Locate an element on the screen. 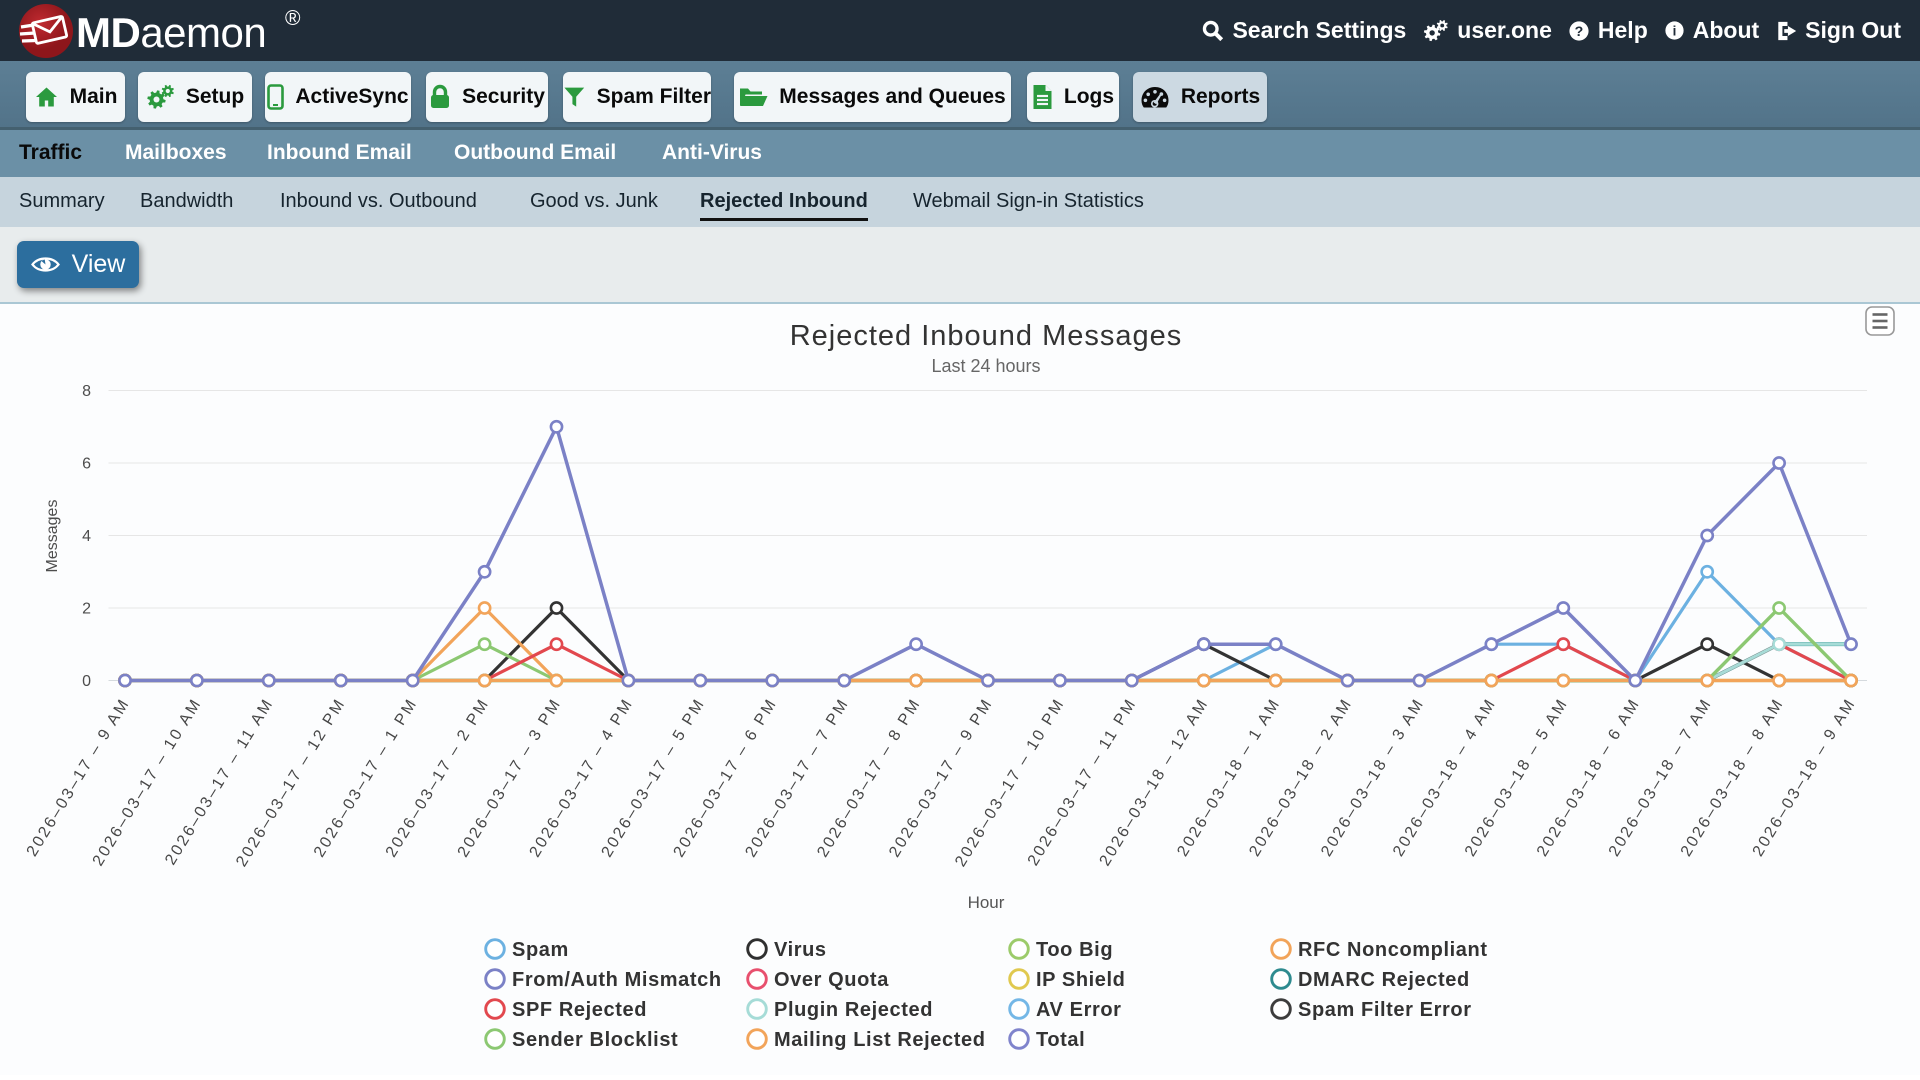 This screenshot has width=1920, height=1080. svg-text: Last 24 hours is located at coordinates (985, 366).